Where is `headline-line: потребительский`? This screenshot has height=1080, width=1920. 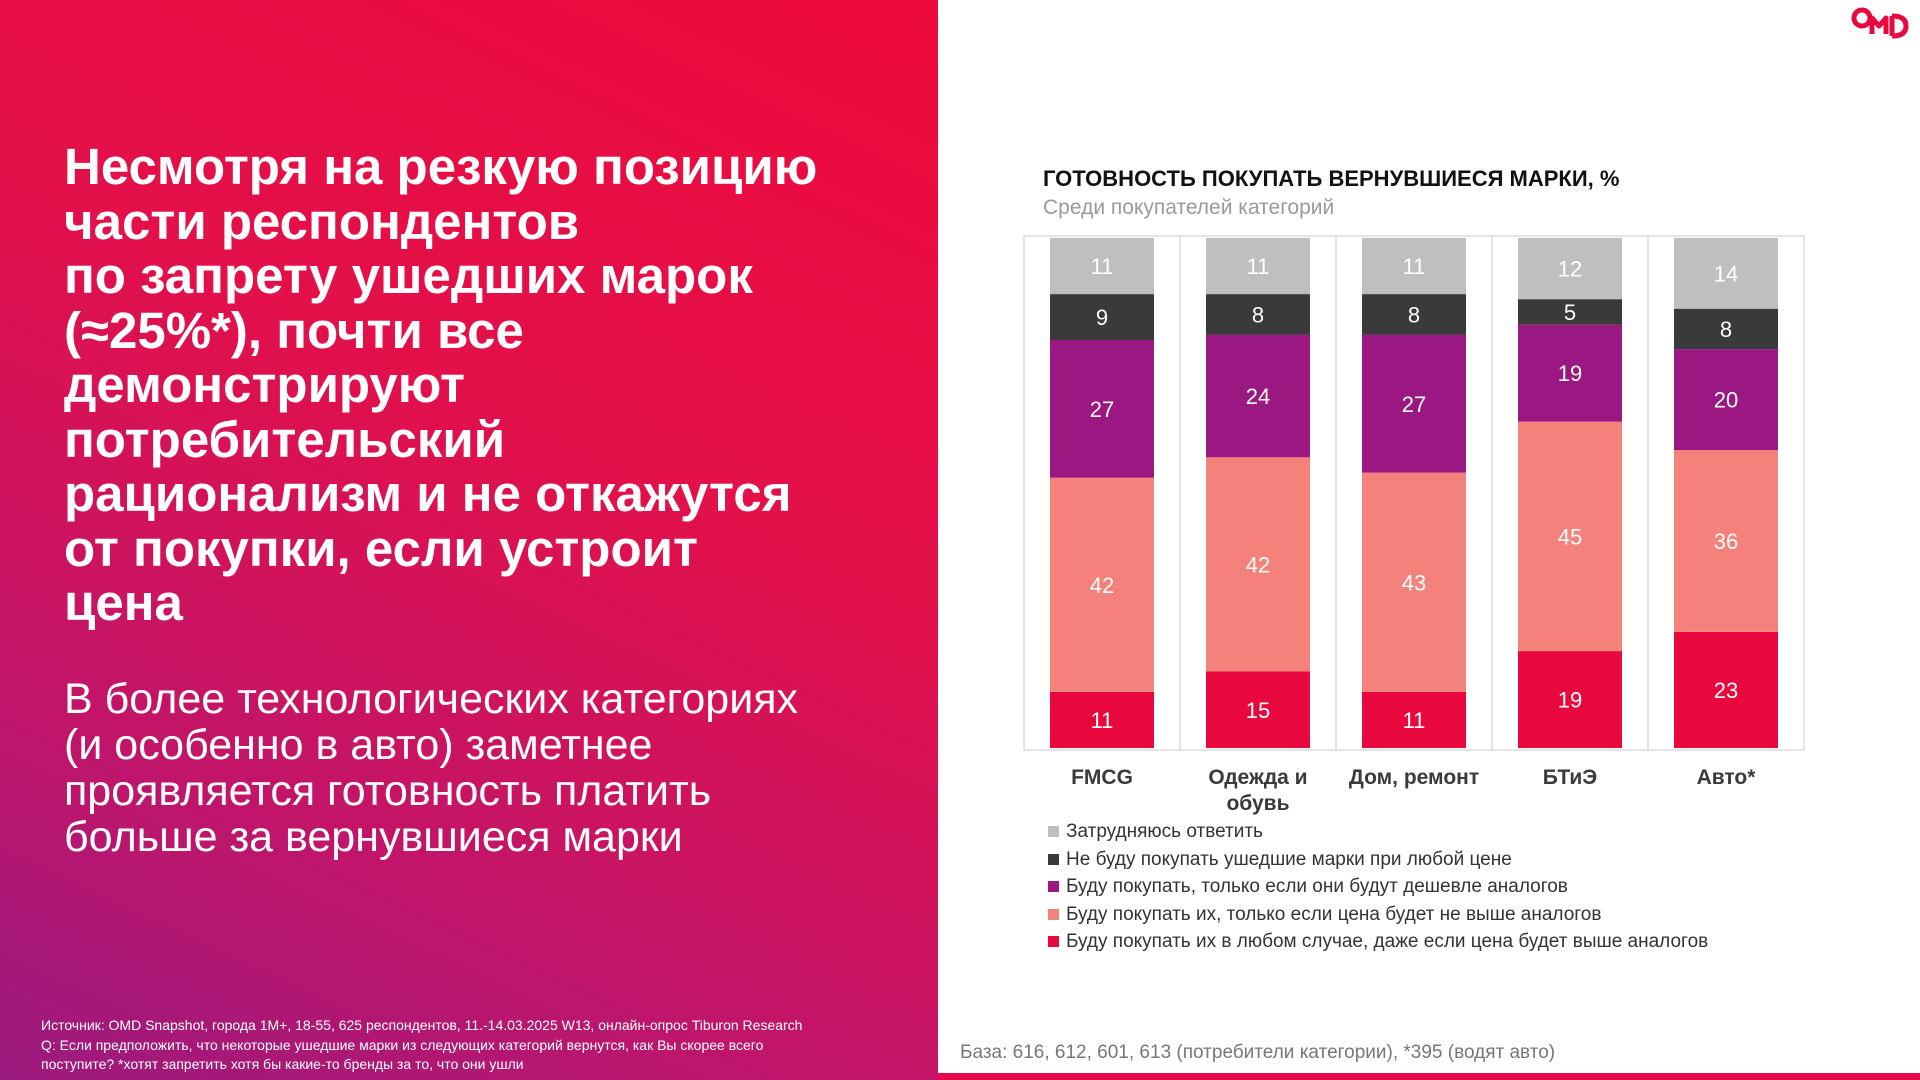 headline-line: потребительский is located at coordinates (285, 439).